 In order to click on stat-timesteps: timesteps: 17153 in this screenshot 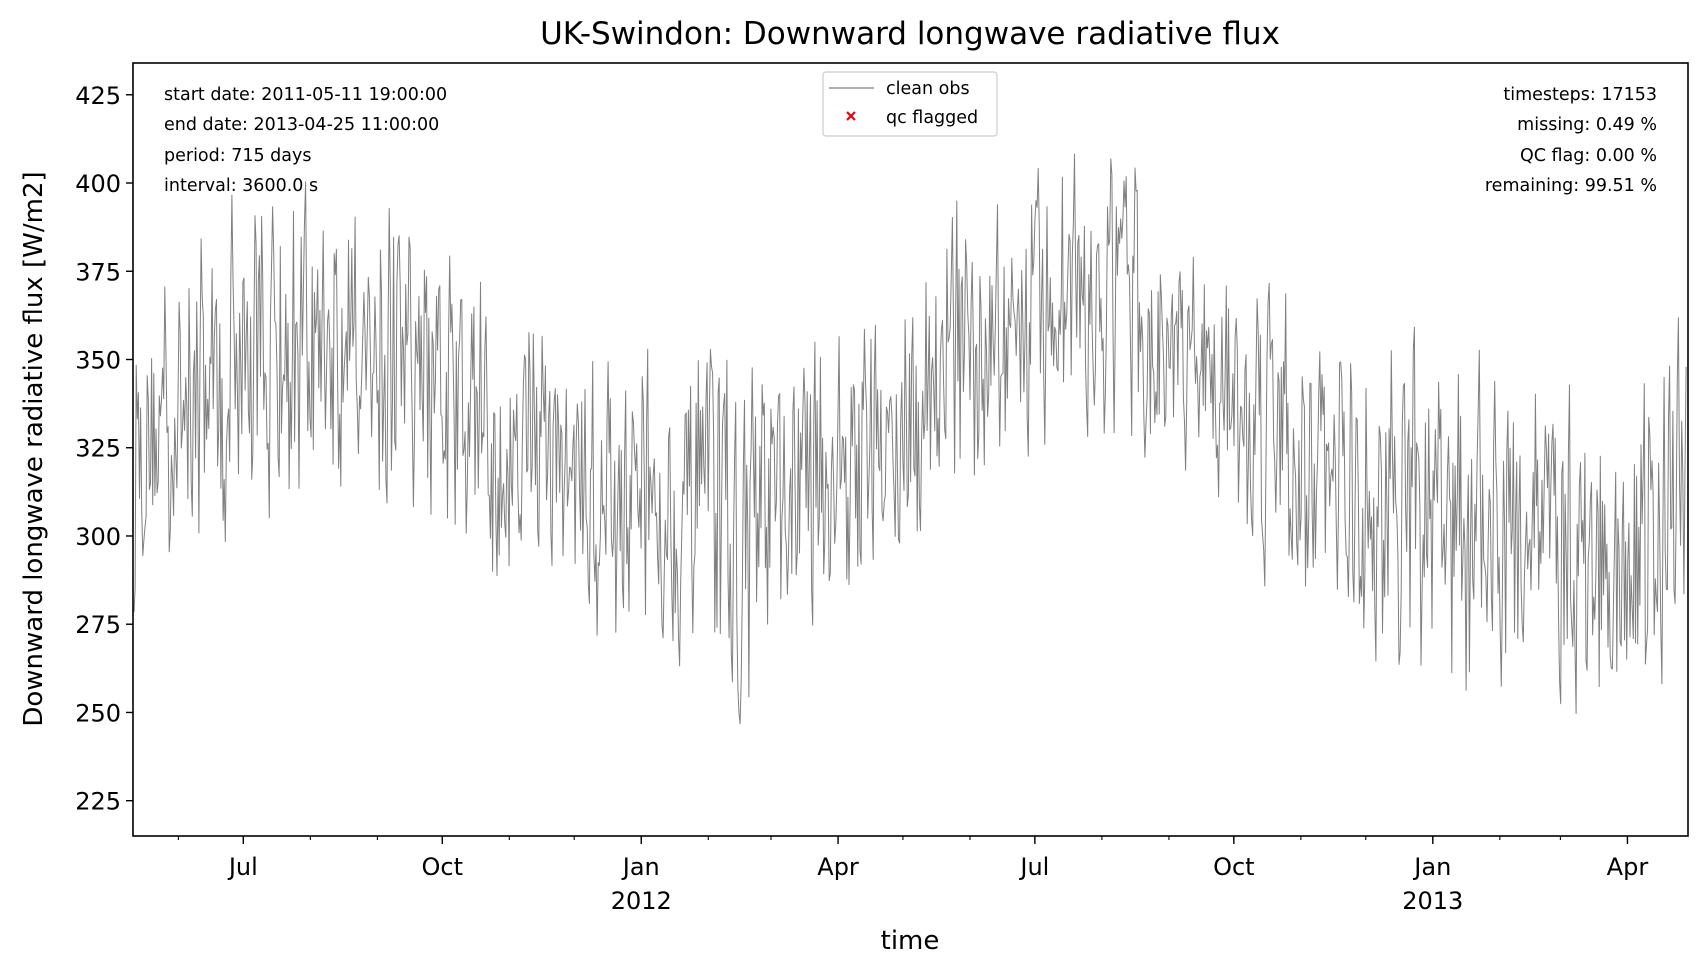, I will do `click(1580, 95)`.